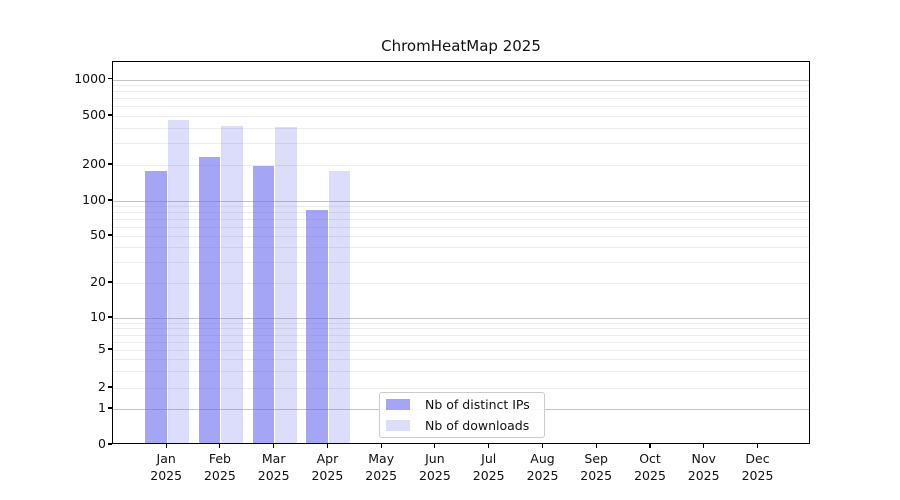 The width and height of the screenshot is (900, 500). What do you see at coordinates (209, 299) in the screenshot?
I see `bar-ips-feb` at bounding box center [209, 299].